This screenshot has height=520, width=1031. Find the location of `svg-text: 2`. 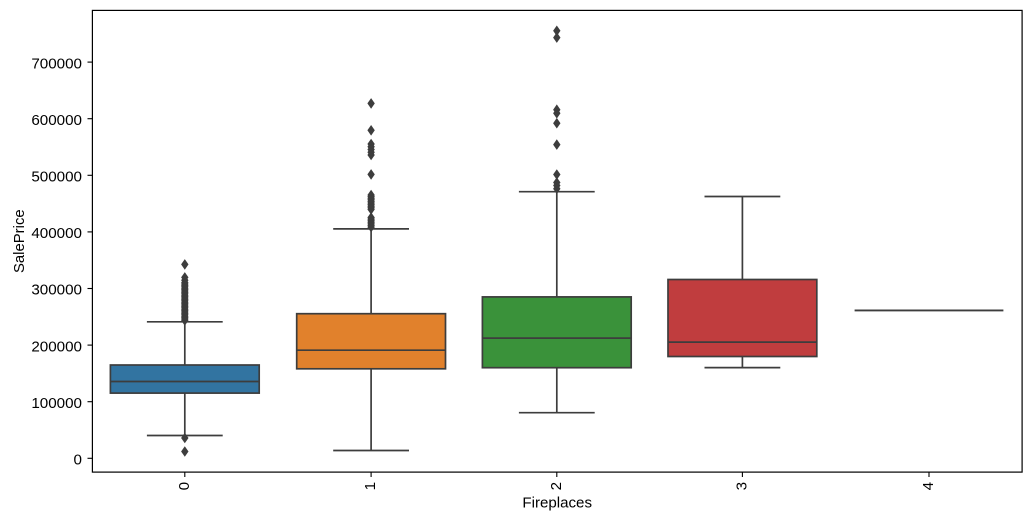

svg-text: 2 is located at coordinates (556, 486).